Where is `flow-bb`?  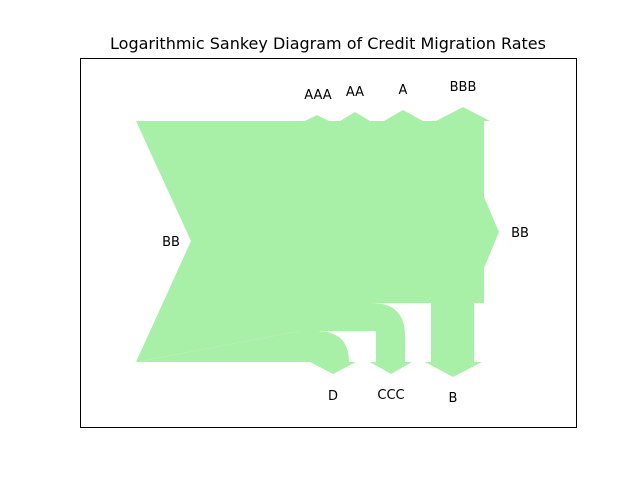
flow-bb is located at coordinates (399, 232).